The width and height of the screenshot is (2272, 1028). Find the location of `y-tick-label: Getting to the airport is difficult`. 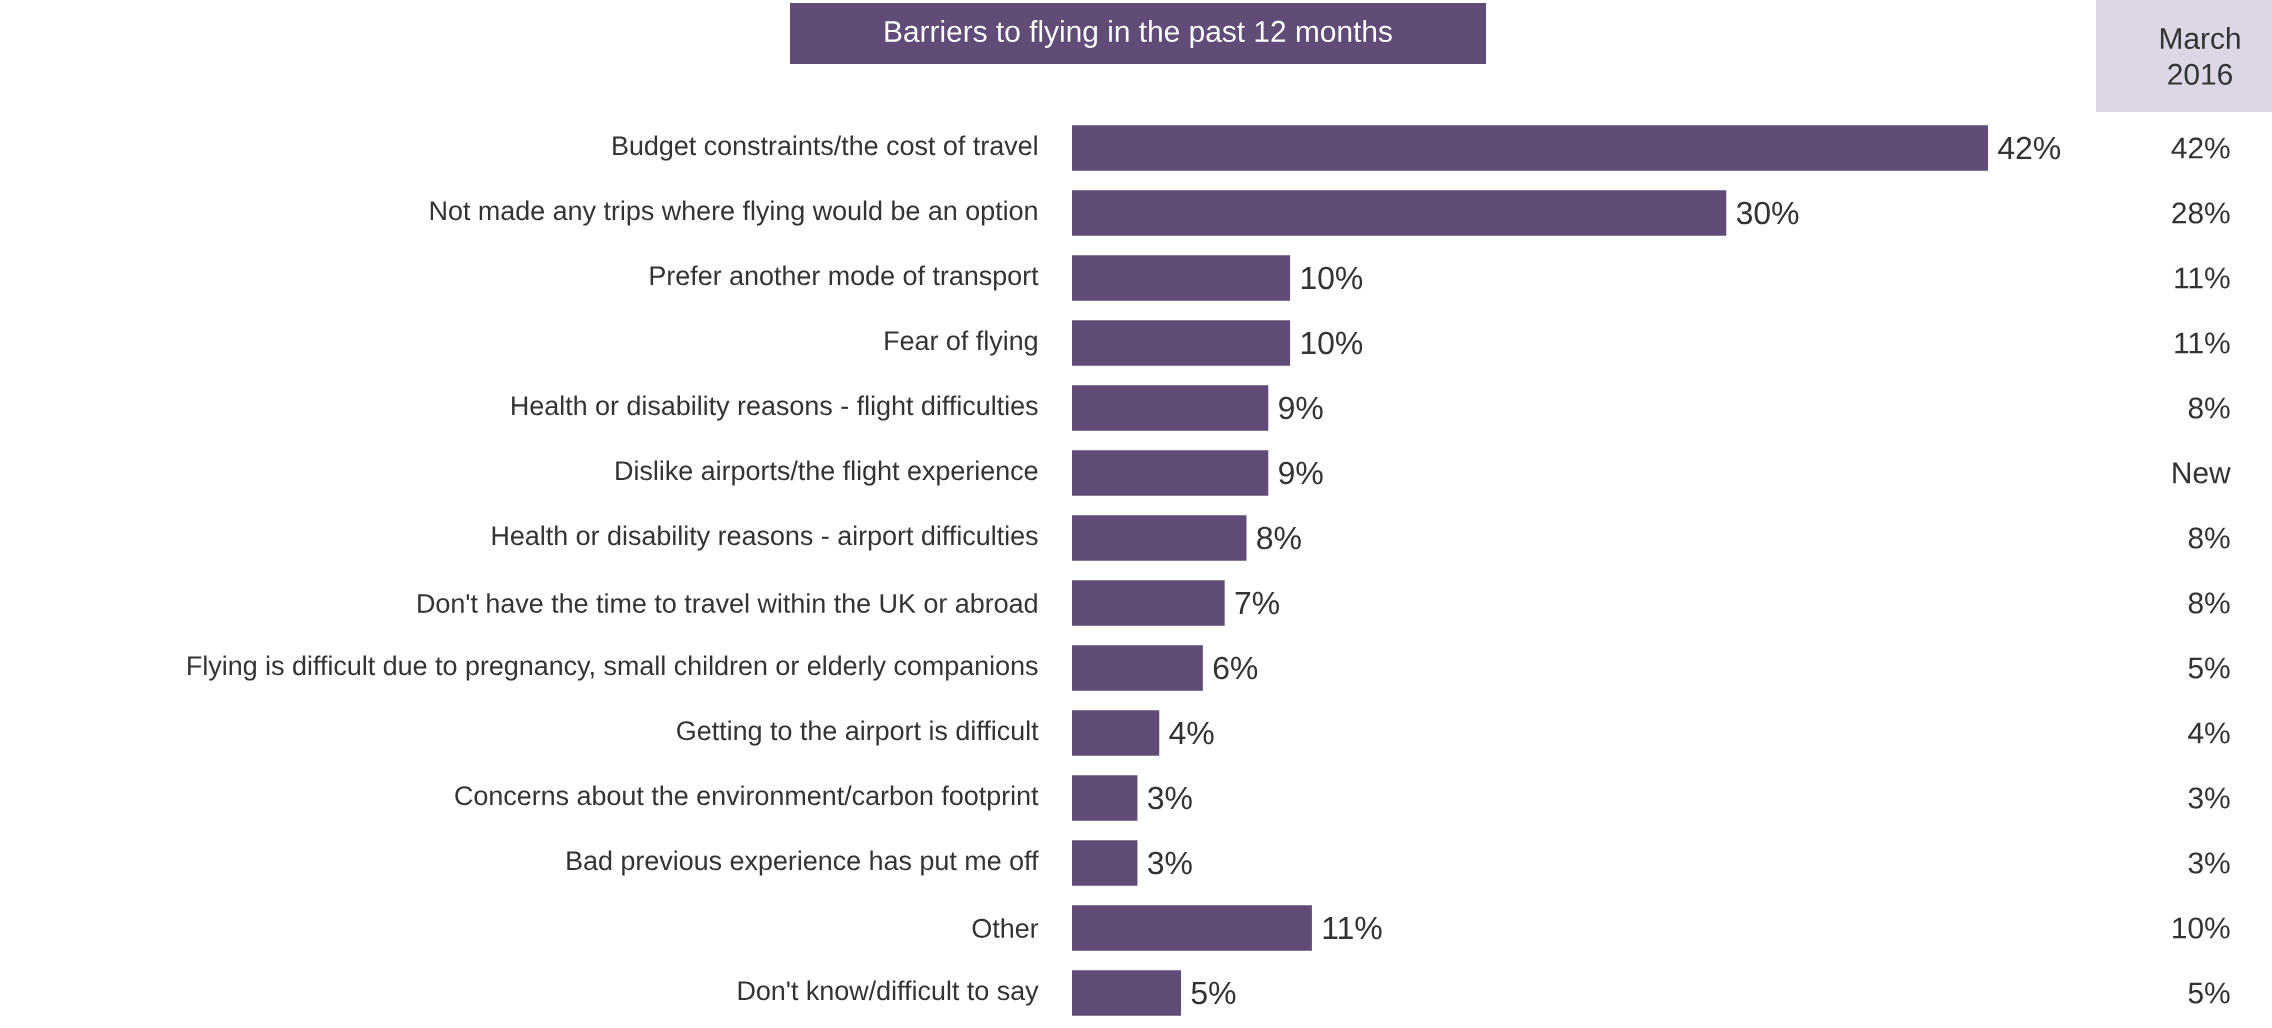

y-tick-label: Getting to the airport is difficult is located at coordinates (858, 733).